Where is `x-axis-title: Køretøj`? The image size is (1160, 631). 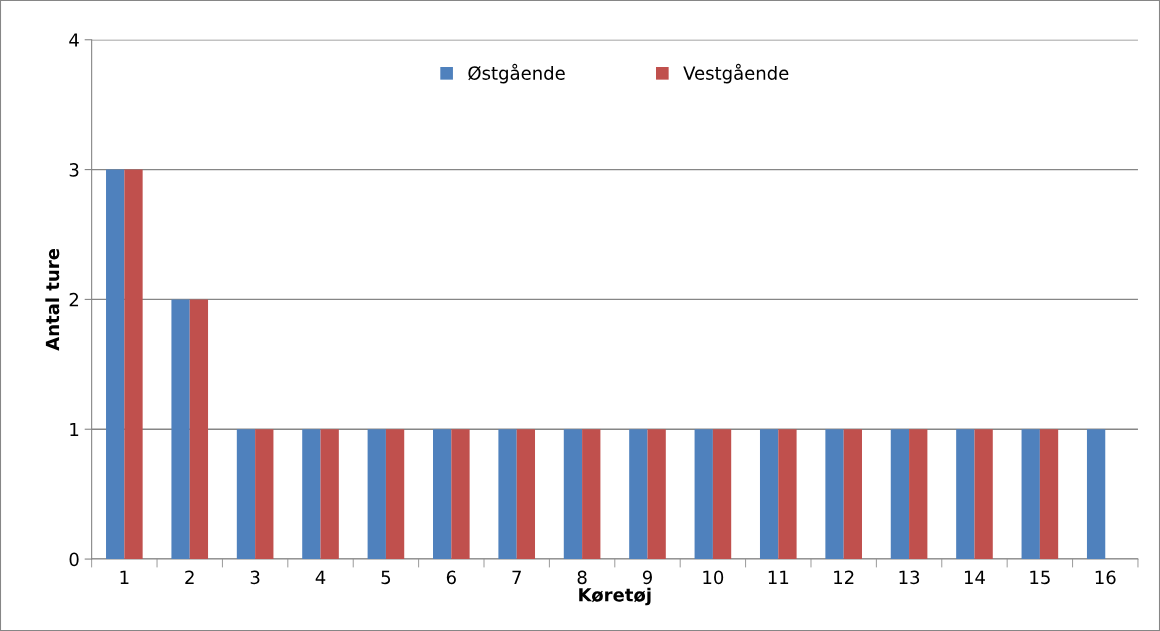
x-axis-title: Køretøj is located at coordinates (615, 596).